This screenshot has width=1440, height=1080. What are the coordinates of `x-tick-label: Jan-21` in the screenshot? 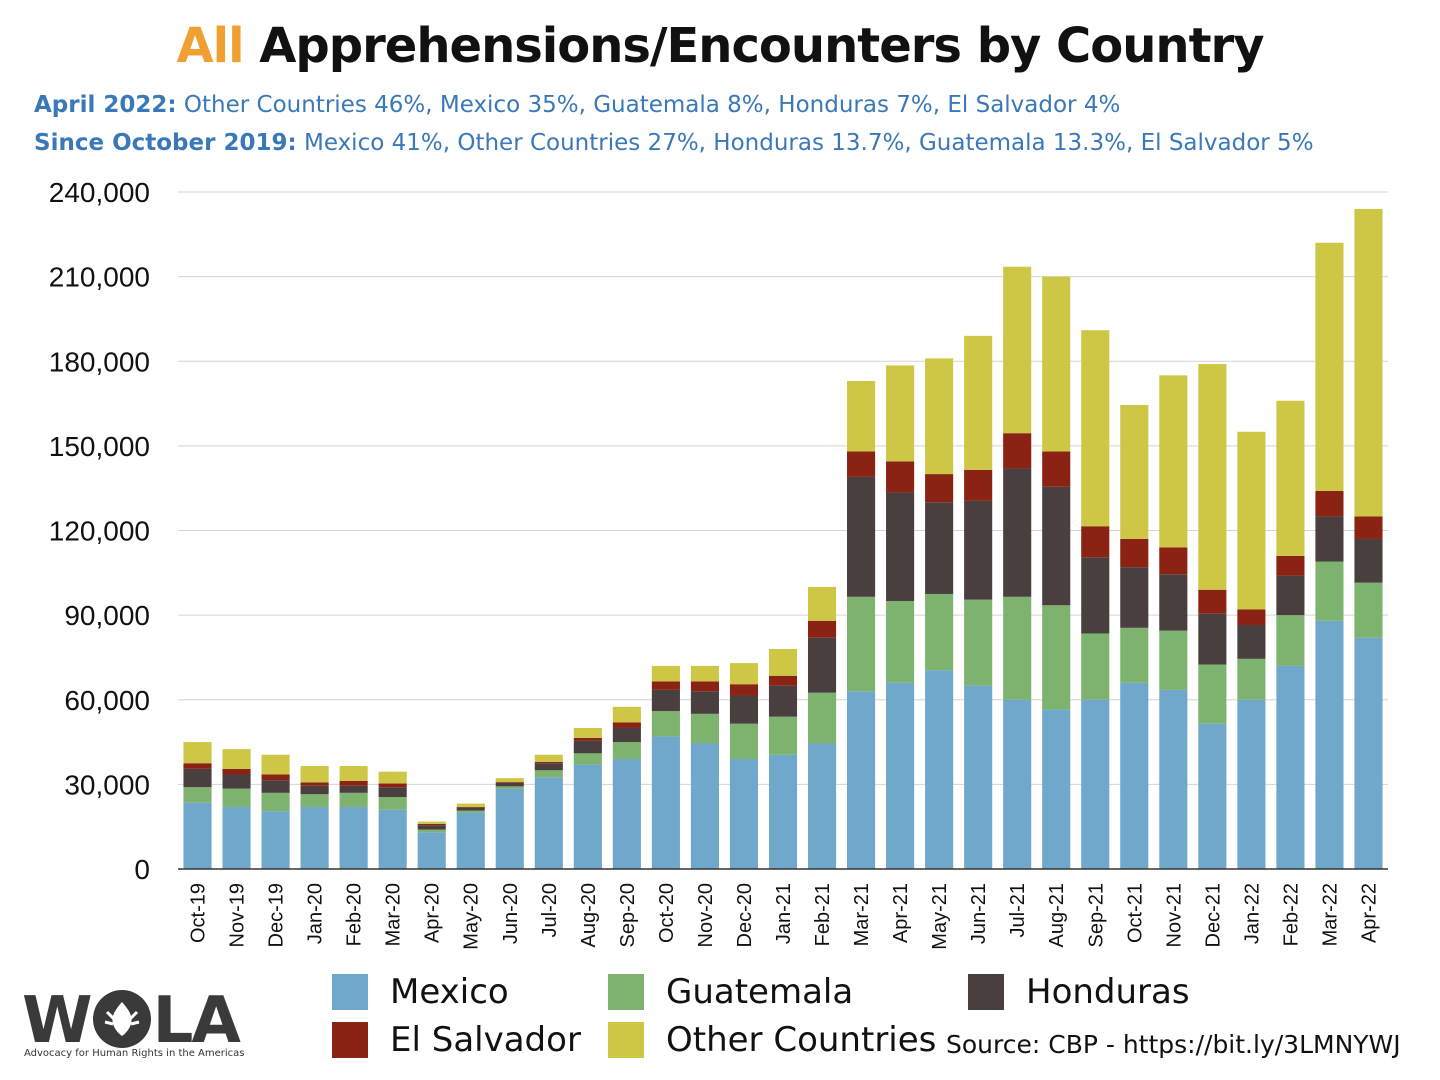 It's located at (784, 913).